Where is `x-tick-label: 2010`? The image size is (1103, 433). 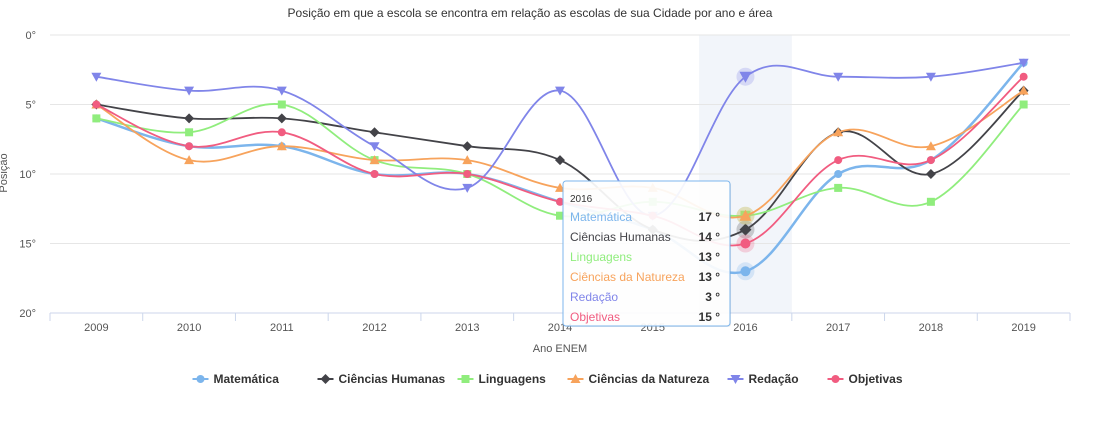
x-tick-label: 2010 is located at coordinates (189, 328).